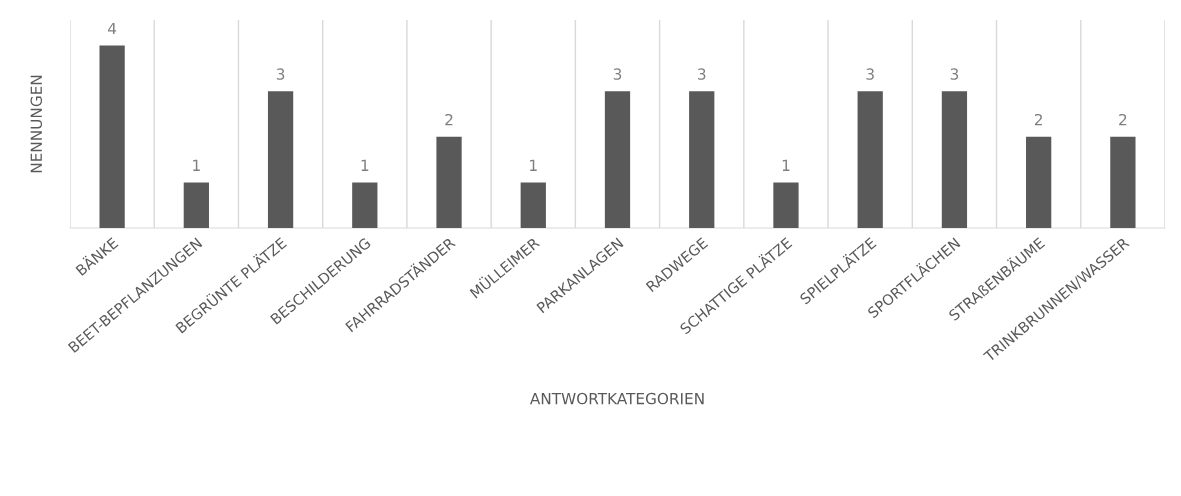 The image size is (1181, 496). Describe the element at coordinates (616, 398) in the screenshot. I see `x-axis-title: ANTWORTKATEGORIEN` at that location.